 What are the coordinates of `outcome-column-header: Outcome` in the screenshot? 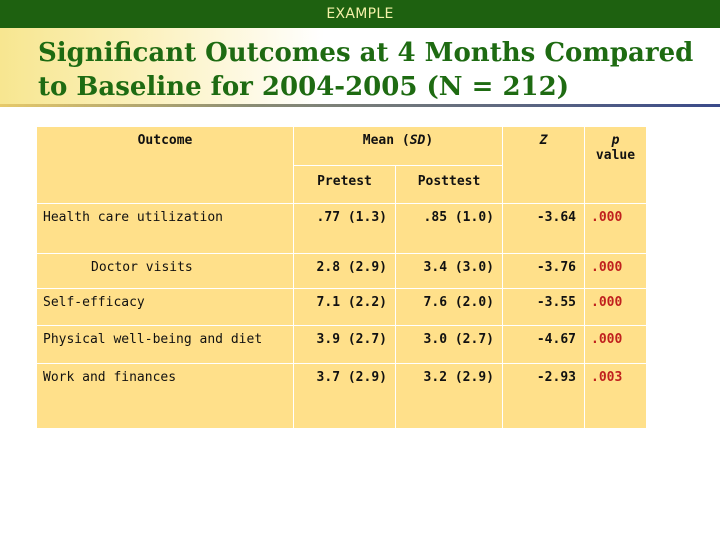 It's located at (165, 165).